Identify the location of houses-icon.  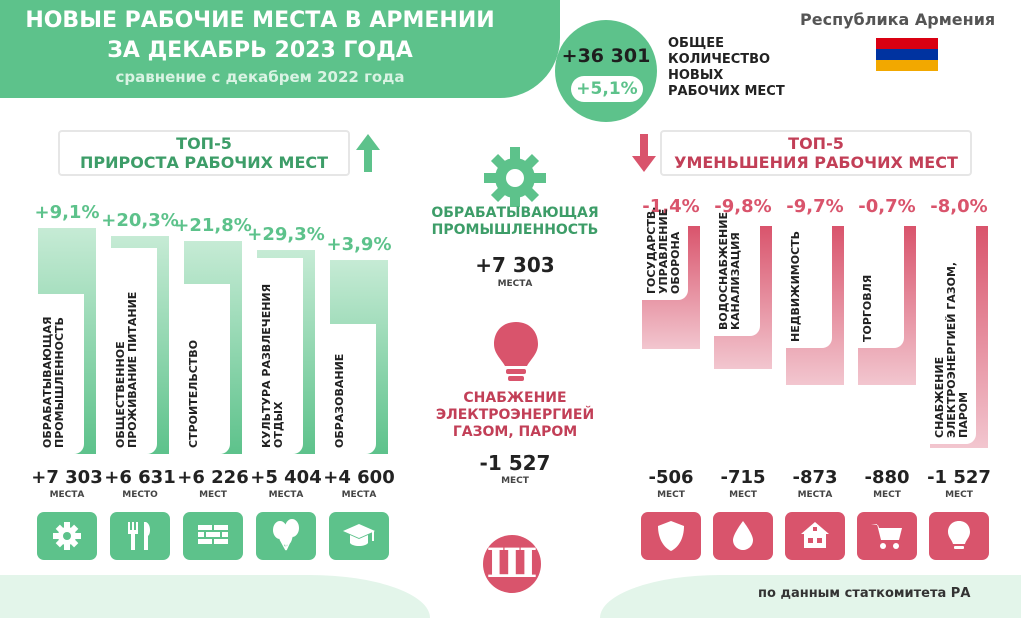
(815, 536).